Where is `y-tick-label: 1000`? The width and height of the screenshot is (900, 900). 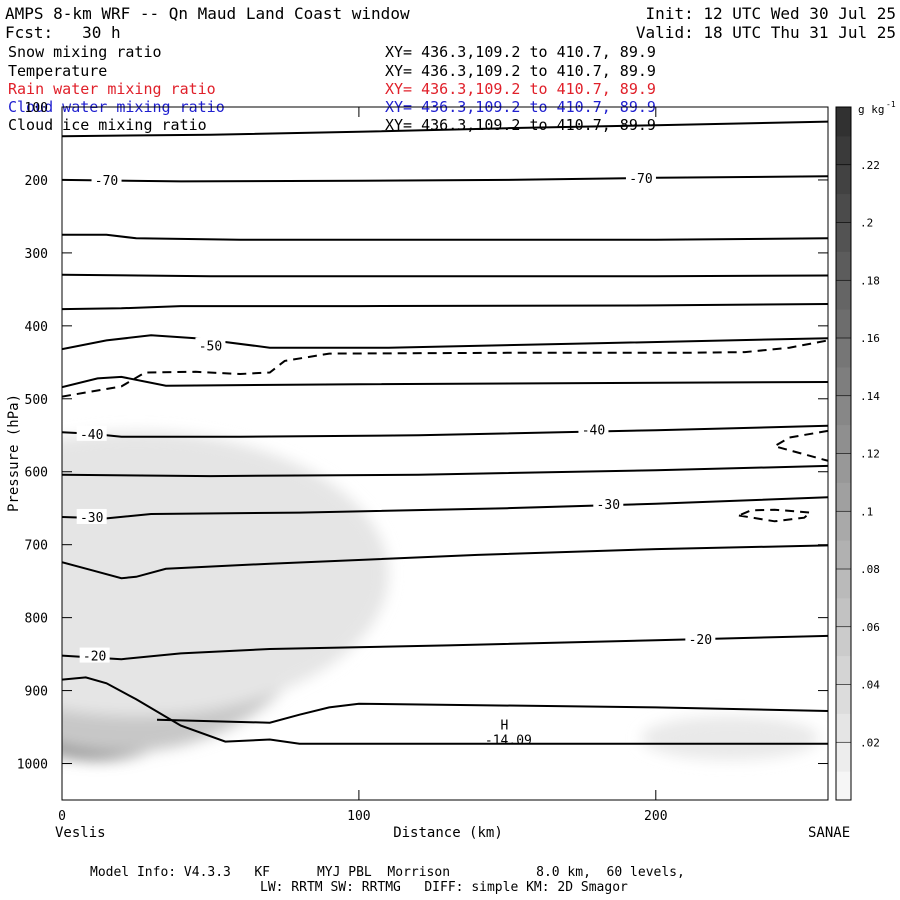
y-tick-label: 1000 is located at coordinates (32, 765).